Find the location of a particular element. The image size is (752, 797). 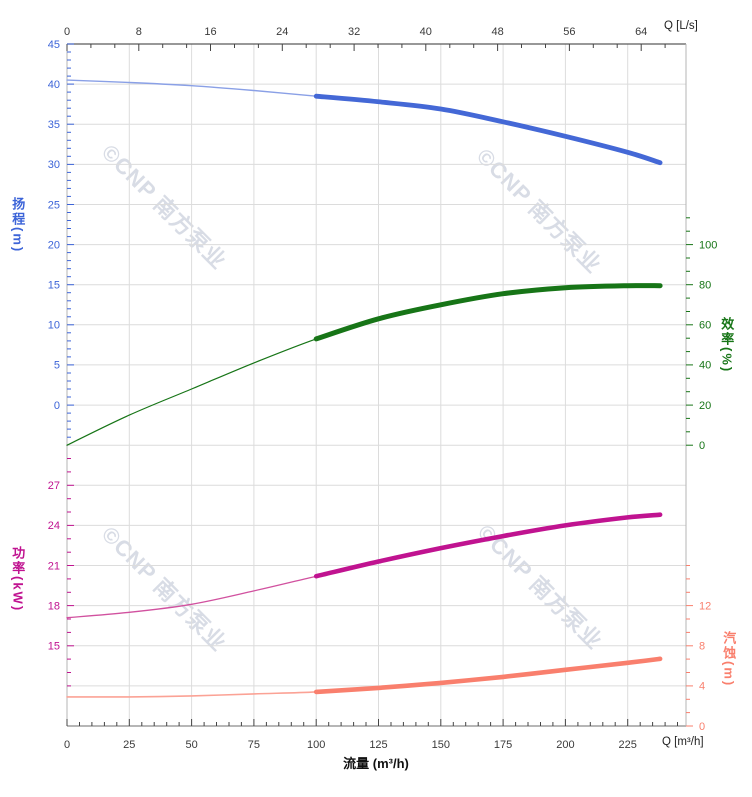

svg-text: 45 is located at coordinates (54, 45).